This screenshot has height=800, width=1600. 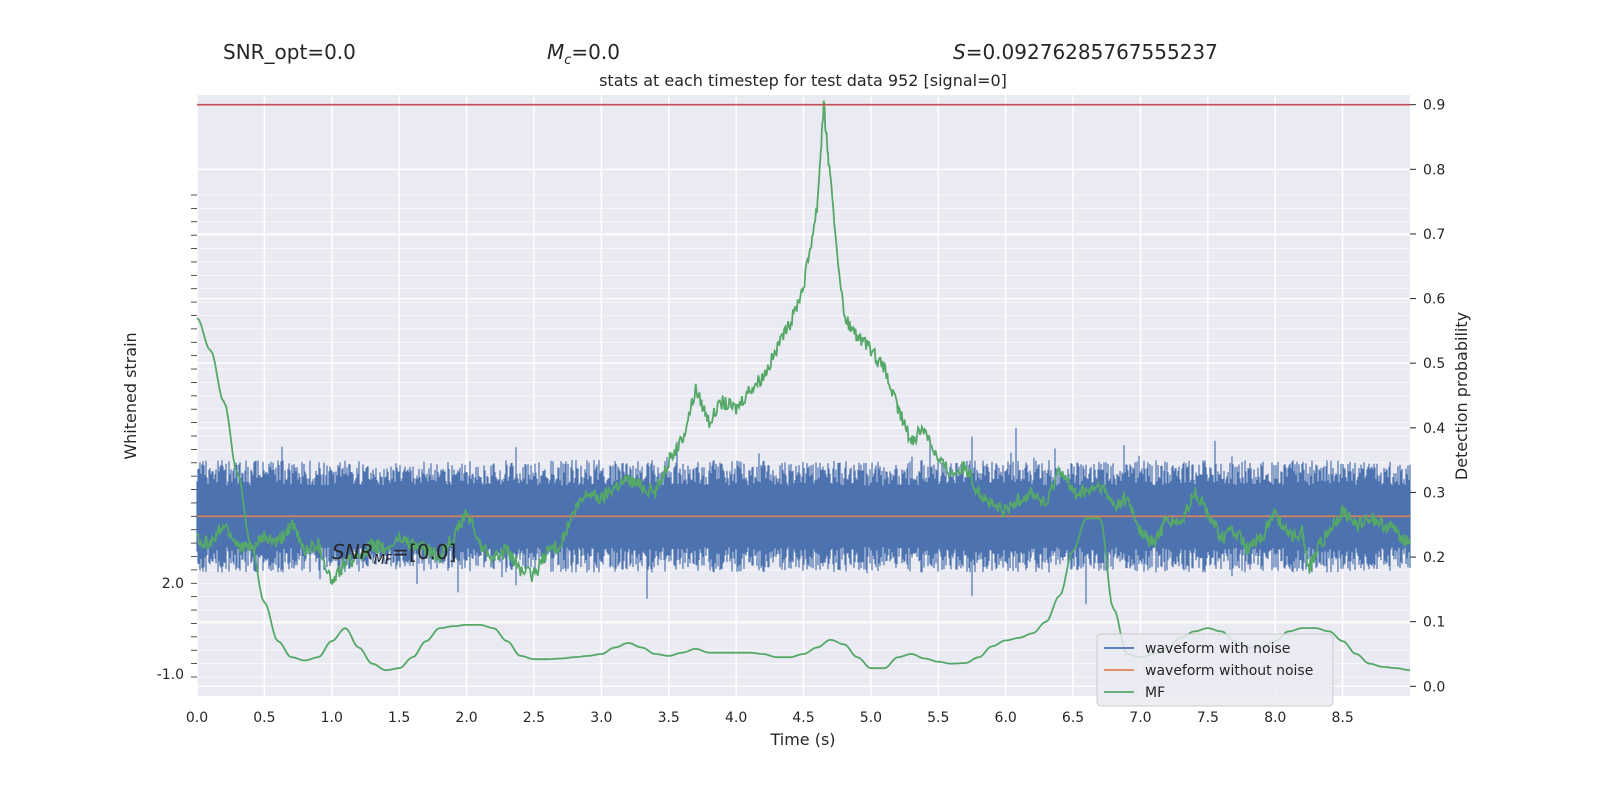 What do you see at coordinates (1217, 649) in the screenshot?
I see `legend-label: waveform with noise` at bounding box center [1217, 649].